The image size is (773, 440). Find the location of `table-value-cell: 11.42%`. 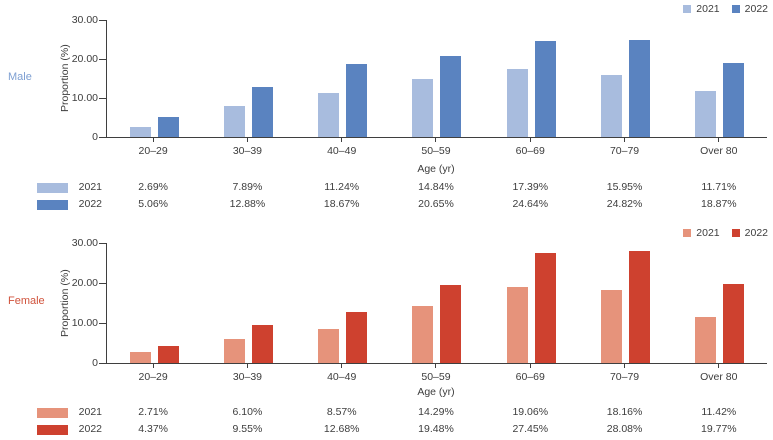

table-value-cell: 11.42% is located at coordinates (719, 412).